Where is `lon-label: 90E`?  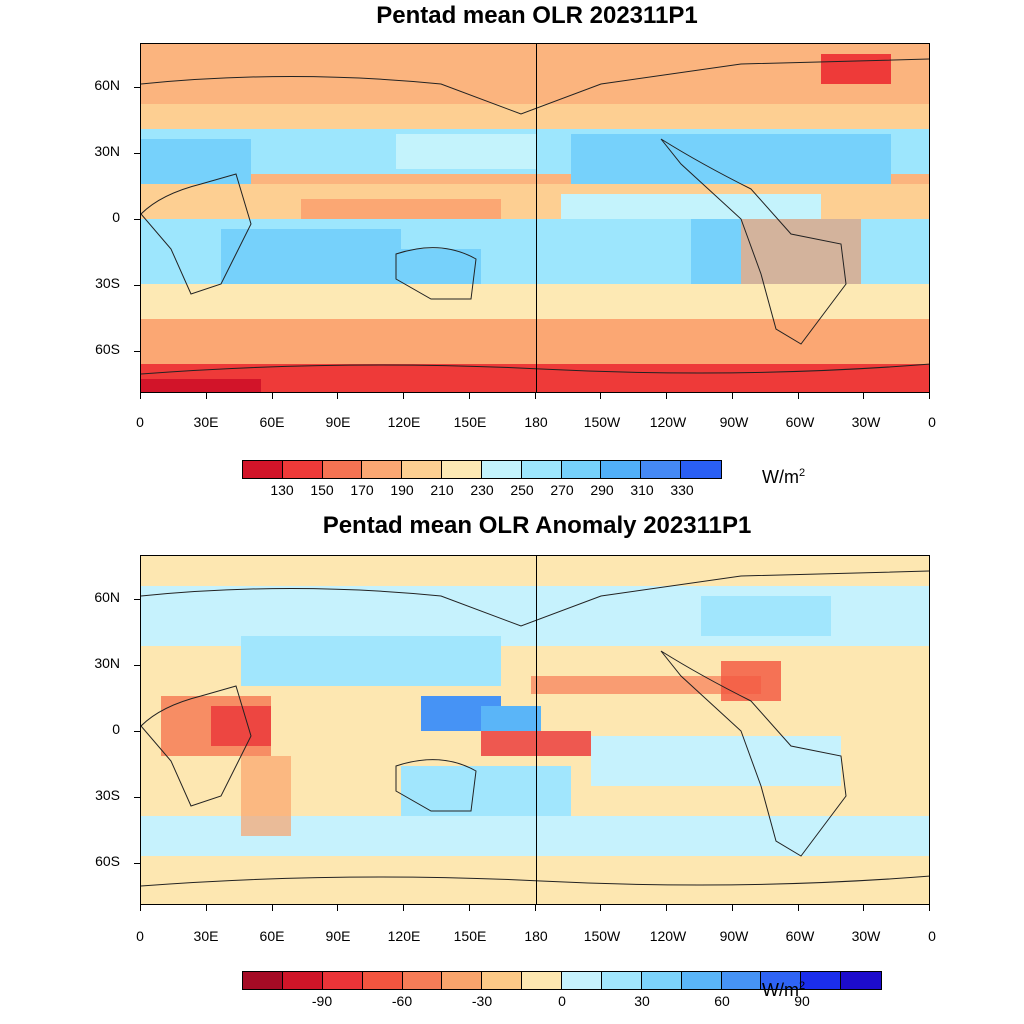
lon-label: 90E is located at coordinates (338, 422).